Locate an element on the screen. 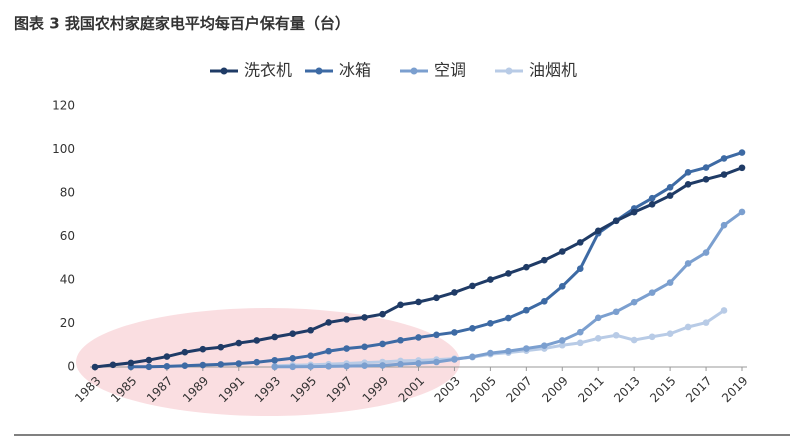 This screenshot has width=799, height=440. chart-title: 图表 3 我国农村家庭家电平均每百户保有量（台） is located at coordinates (182, 24).